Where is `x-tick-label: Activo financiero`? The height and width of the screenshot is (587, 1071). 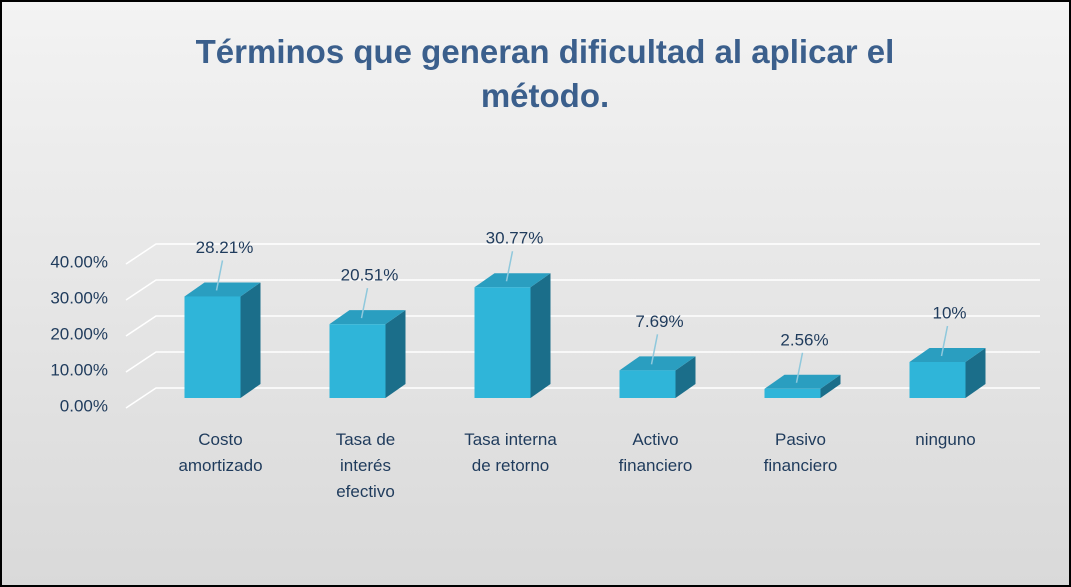
x-tick-label: Activo financiero is located at coordinates (655, 452).